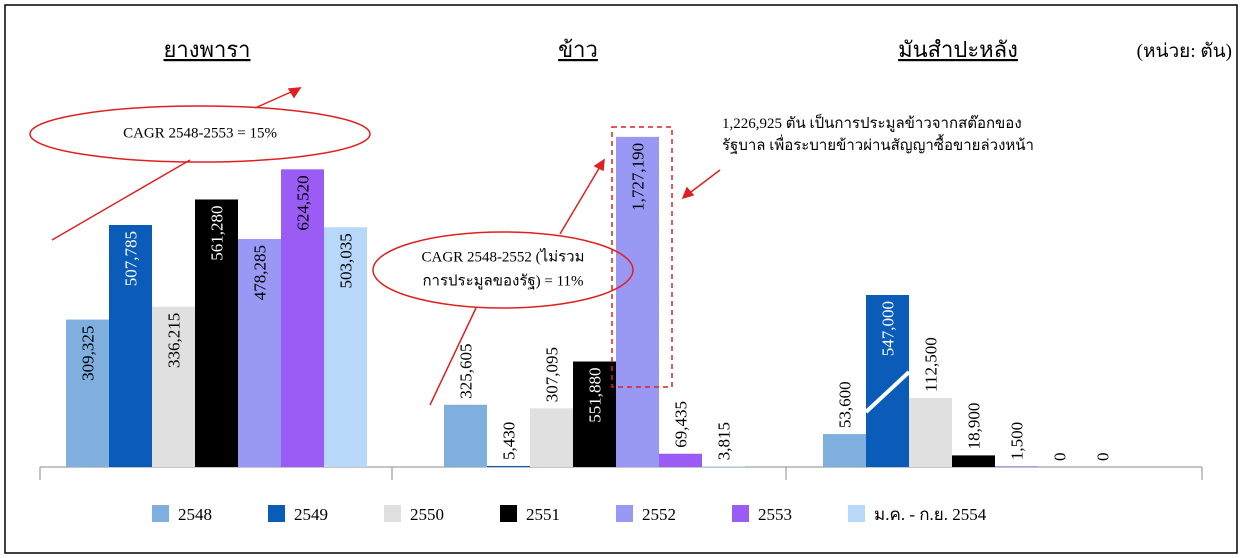 The height and width of the screenshot is (558, 1242). What do you see at coordinates (724, 441) in the screenshot?
I see `value-label: 3,815` at bounding box center [724, 441].